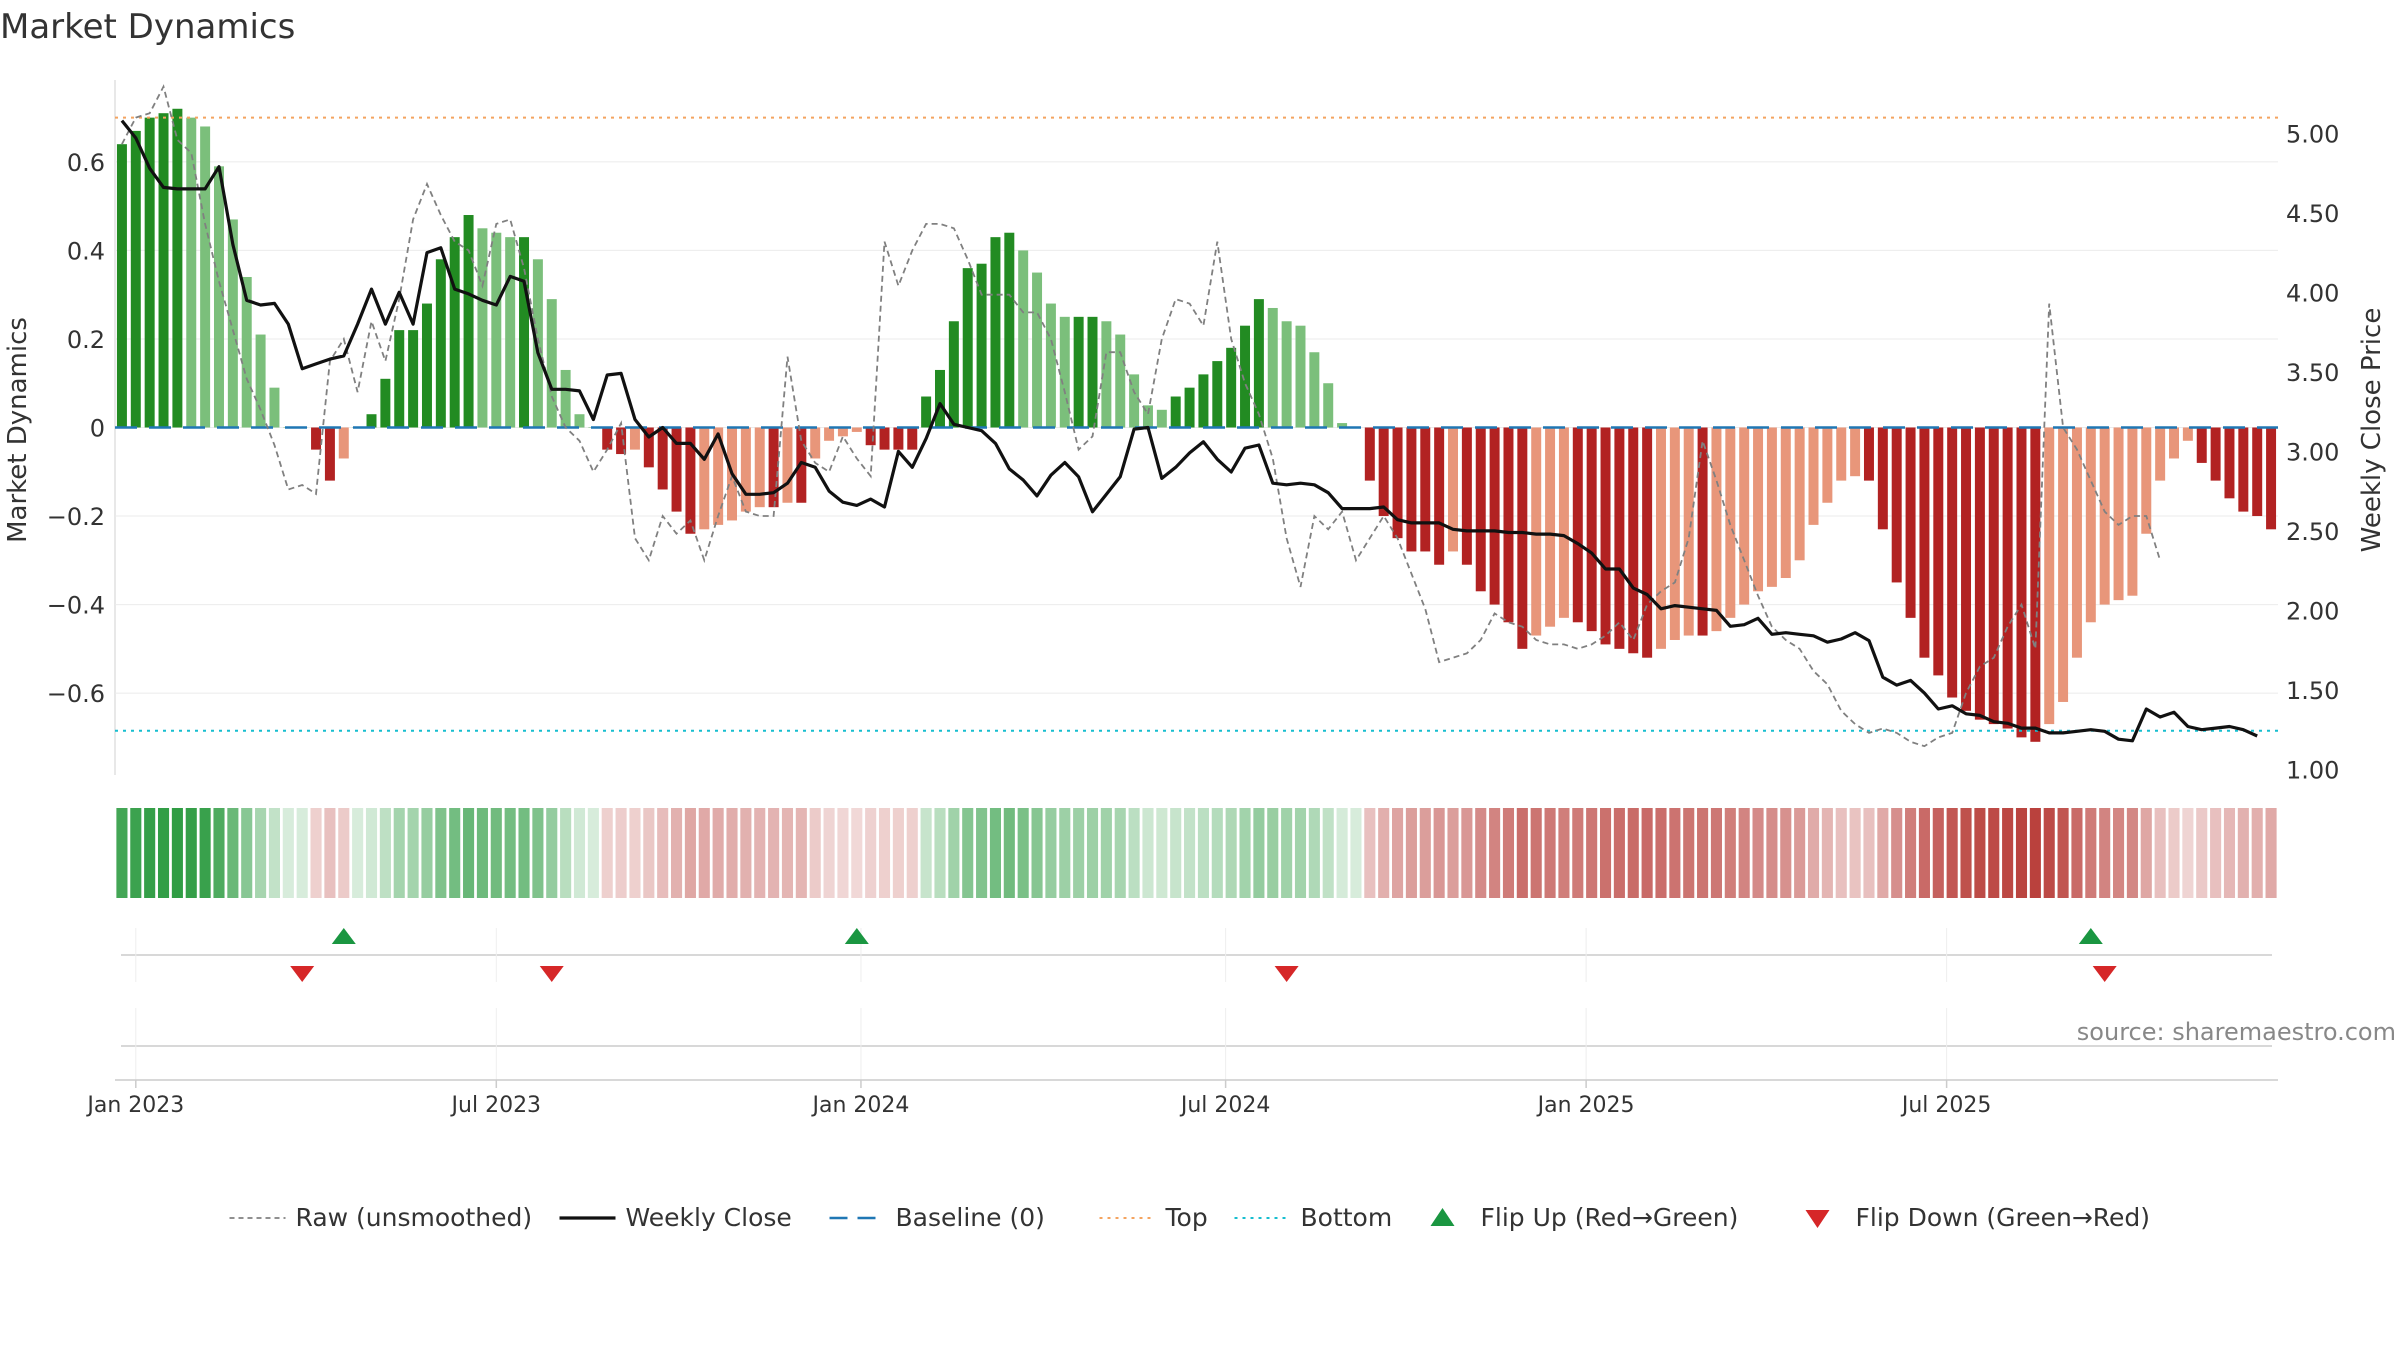 The width and height of the screenshot is (2400, 1350). I want to click on y2-tick-label: 1.50, so click(2312, 691).